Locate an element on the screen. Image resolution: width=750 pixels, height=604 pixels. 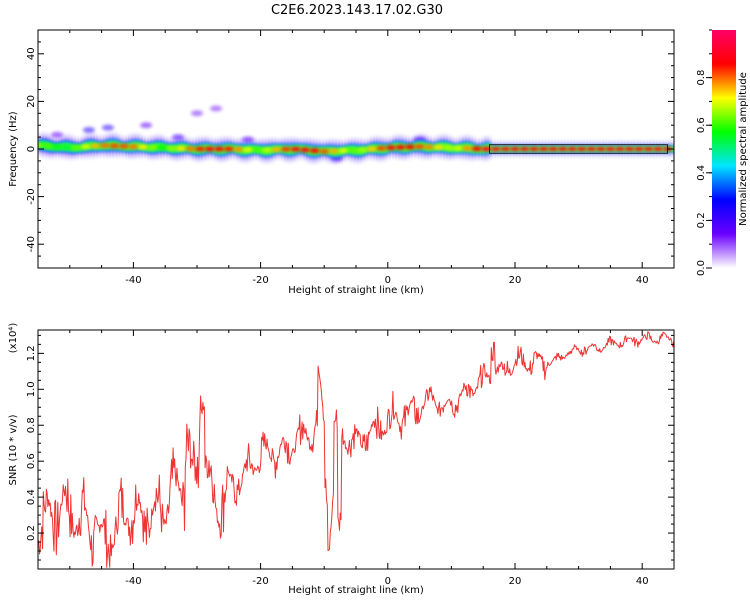
spectrogram-x-tick-label: 20 is located at coordinates (515, 280).